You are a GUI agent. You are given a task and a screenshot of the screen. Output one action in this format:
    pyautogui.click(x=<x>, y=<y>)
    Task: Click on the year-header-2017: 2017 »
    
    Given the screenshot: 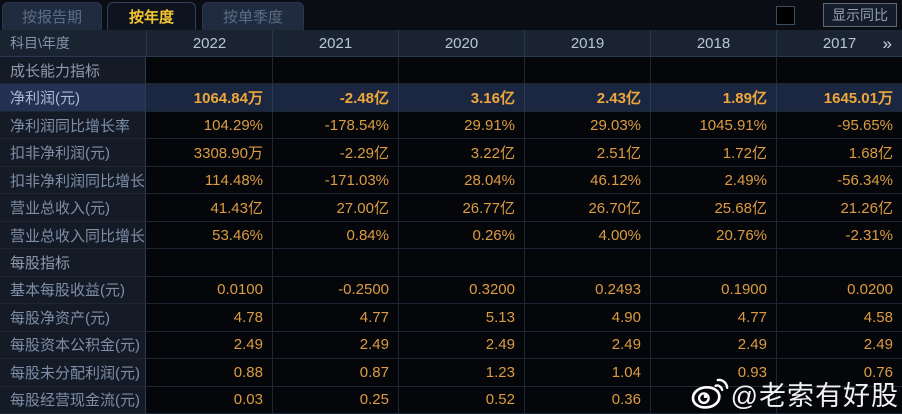 What is the action you would take?
    pyautogui.click(x=839, y=43)
    